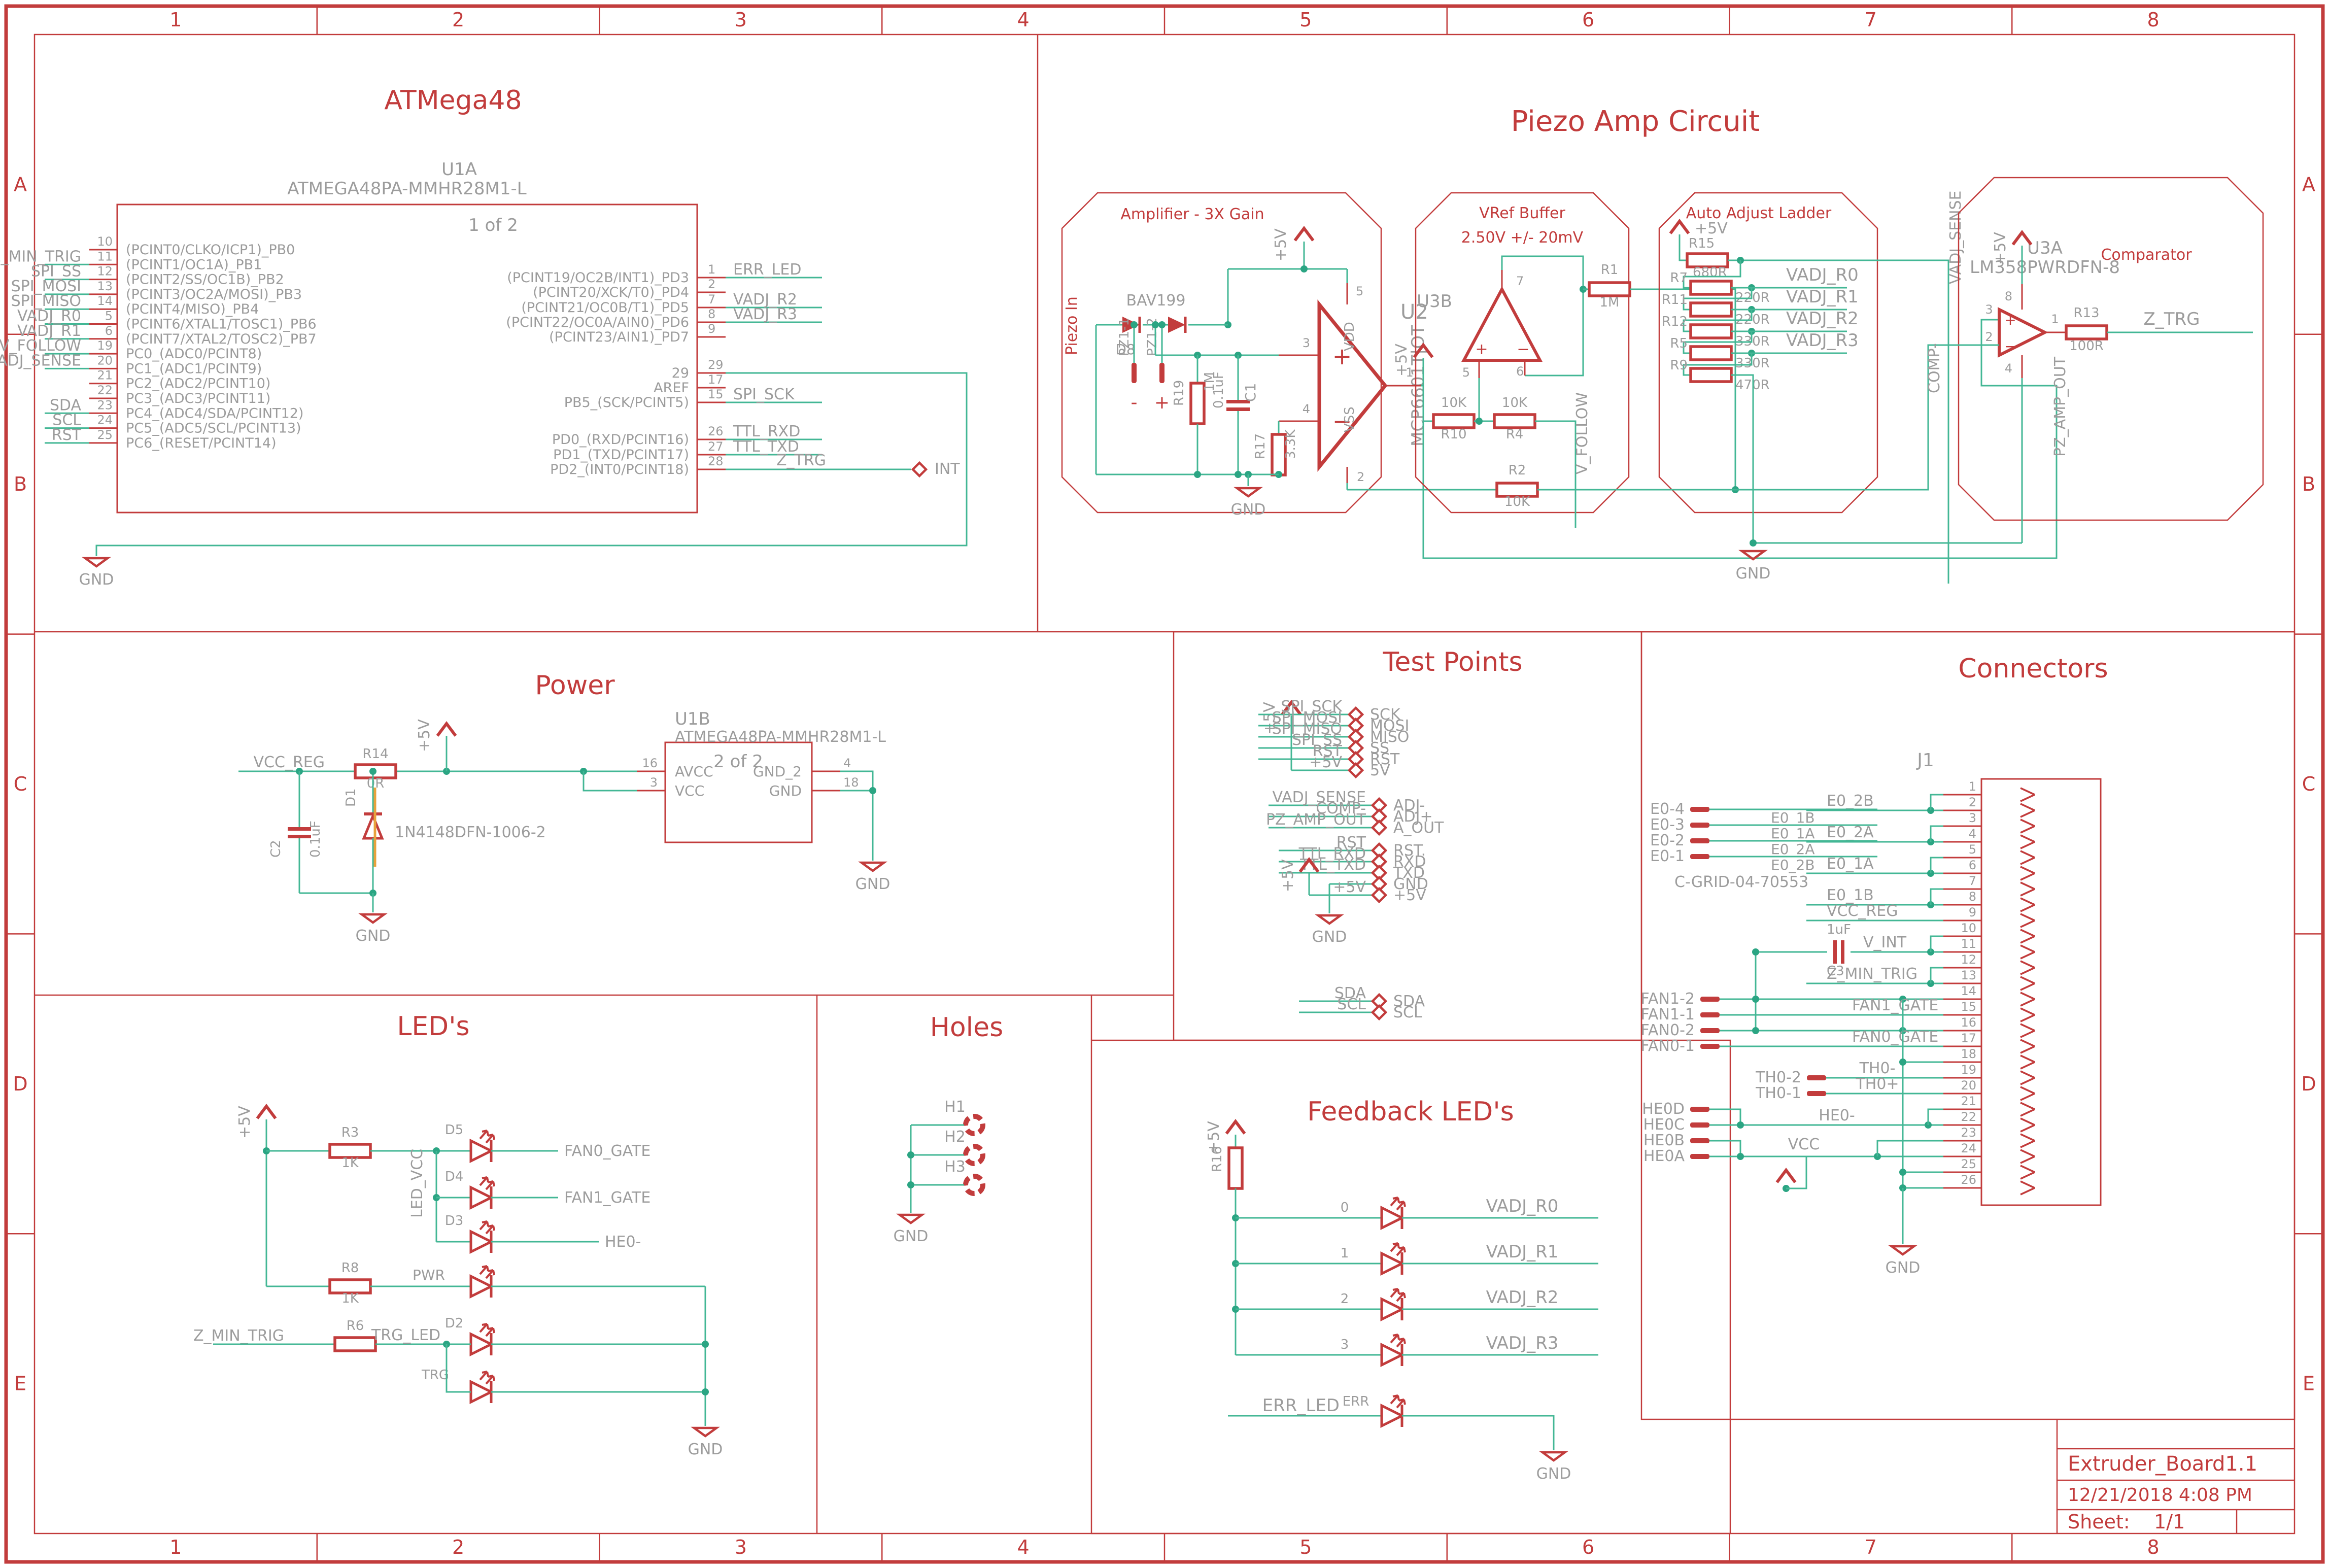  What do you see at coordinates (766, 431) in the screenshot?
I see `net-label: TTL_RXD` at bounding box center [766, 431].